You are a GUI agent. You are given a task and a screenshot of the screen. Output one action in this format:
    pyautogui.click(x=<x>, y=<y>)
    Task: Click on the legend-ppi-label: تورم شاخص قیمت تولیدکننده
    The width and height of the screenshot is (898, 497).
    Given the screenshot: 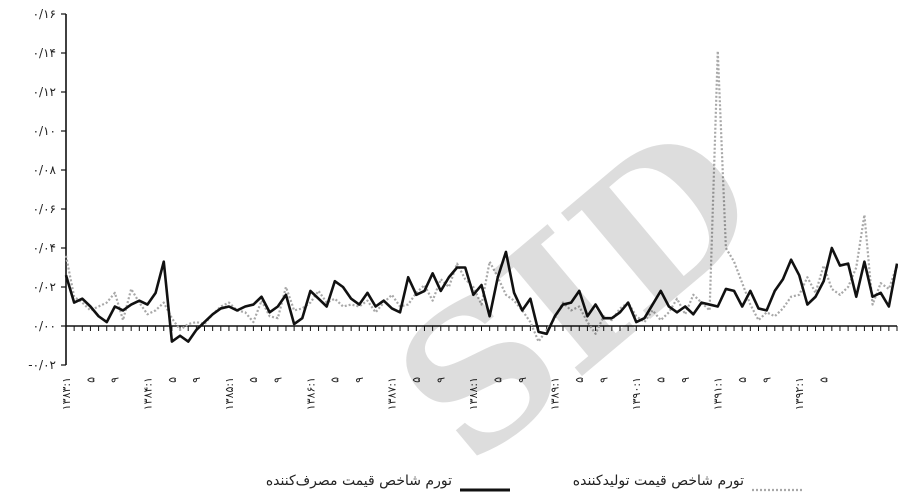 What is the action you would take?
    pyautogui.click(x=658, y=481)
    